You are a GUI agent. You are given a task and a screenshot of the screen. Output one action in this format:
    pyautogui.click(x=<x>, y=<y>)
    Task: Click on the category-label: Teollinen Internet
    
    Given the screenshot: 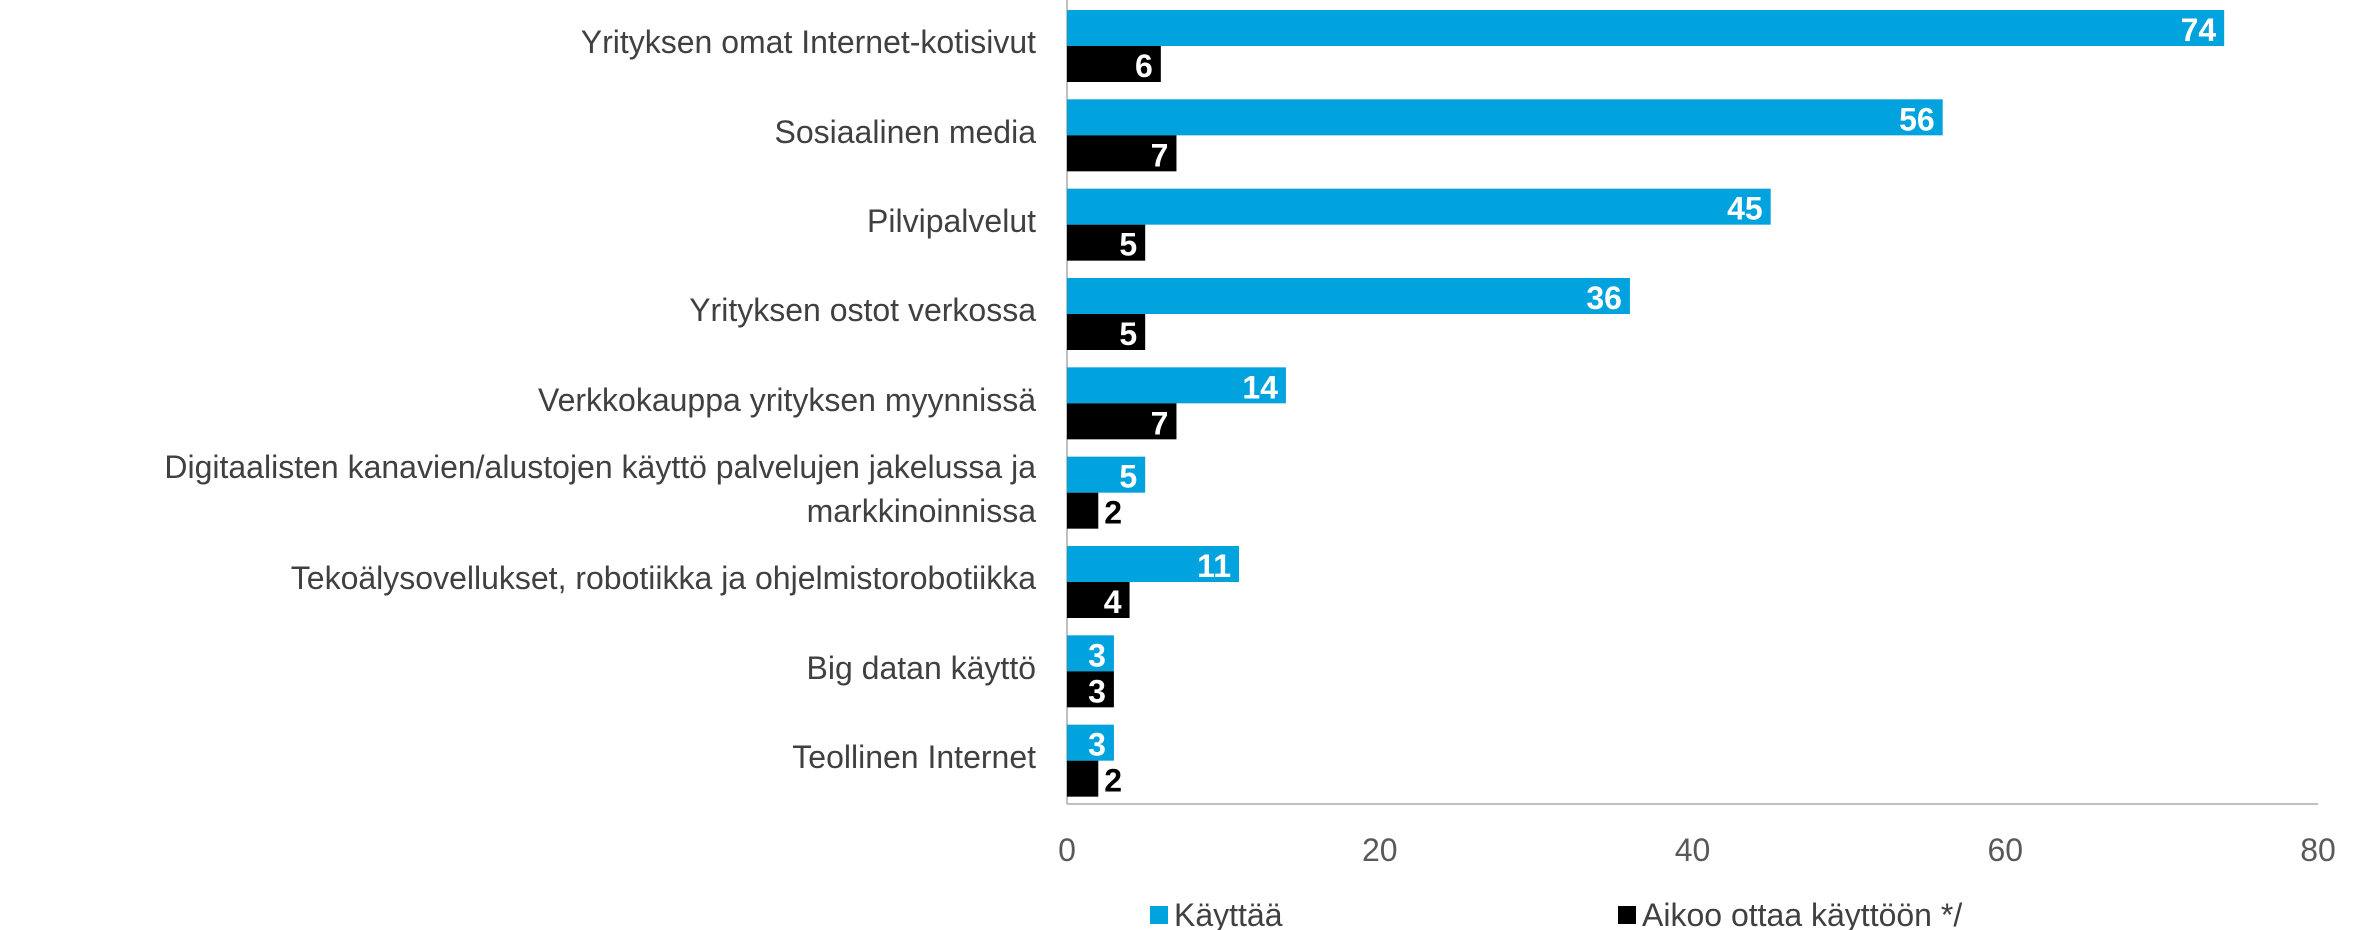 What is the action you would take?
    pyautogui.click(x=914, y=757)
    